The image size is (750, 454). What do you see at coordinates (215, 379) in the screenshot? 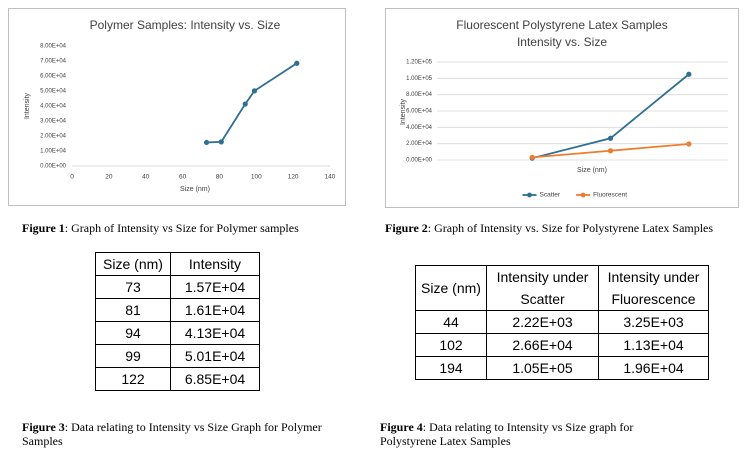
I see `table-cell: 6.85E+04` at bounding box center [215, 379].